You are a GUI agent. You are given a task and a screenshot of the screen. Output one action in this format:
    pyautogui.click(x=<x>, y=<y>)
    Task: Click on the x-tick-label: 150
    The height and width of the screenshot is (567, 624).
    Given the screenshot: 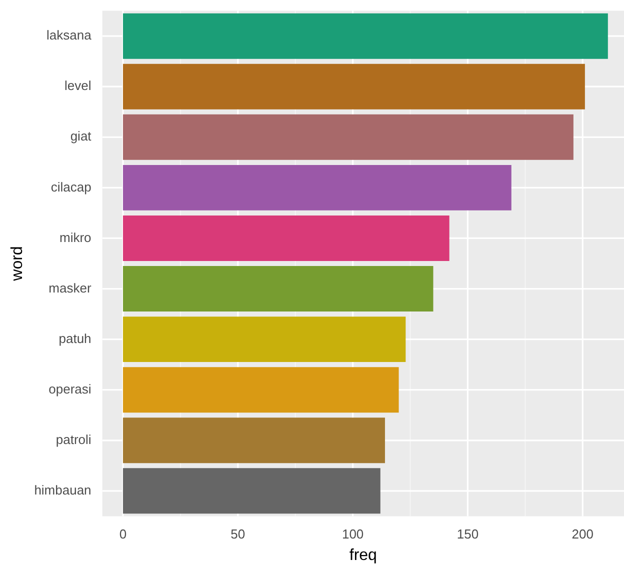 What is the action you would take?
    pyautogui.click(x=467, y=534)
    